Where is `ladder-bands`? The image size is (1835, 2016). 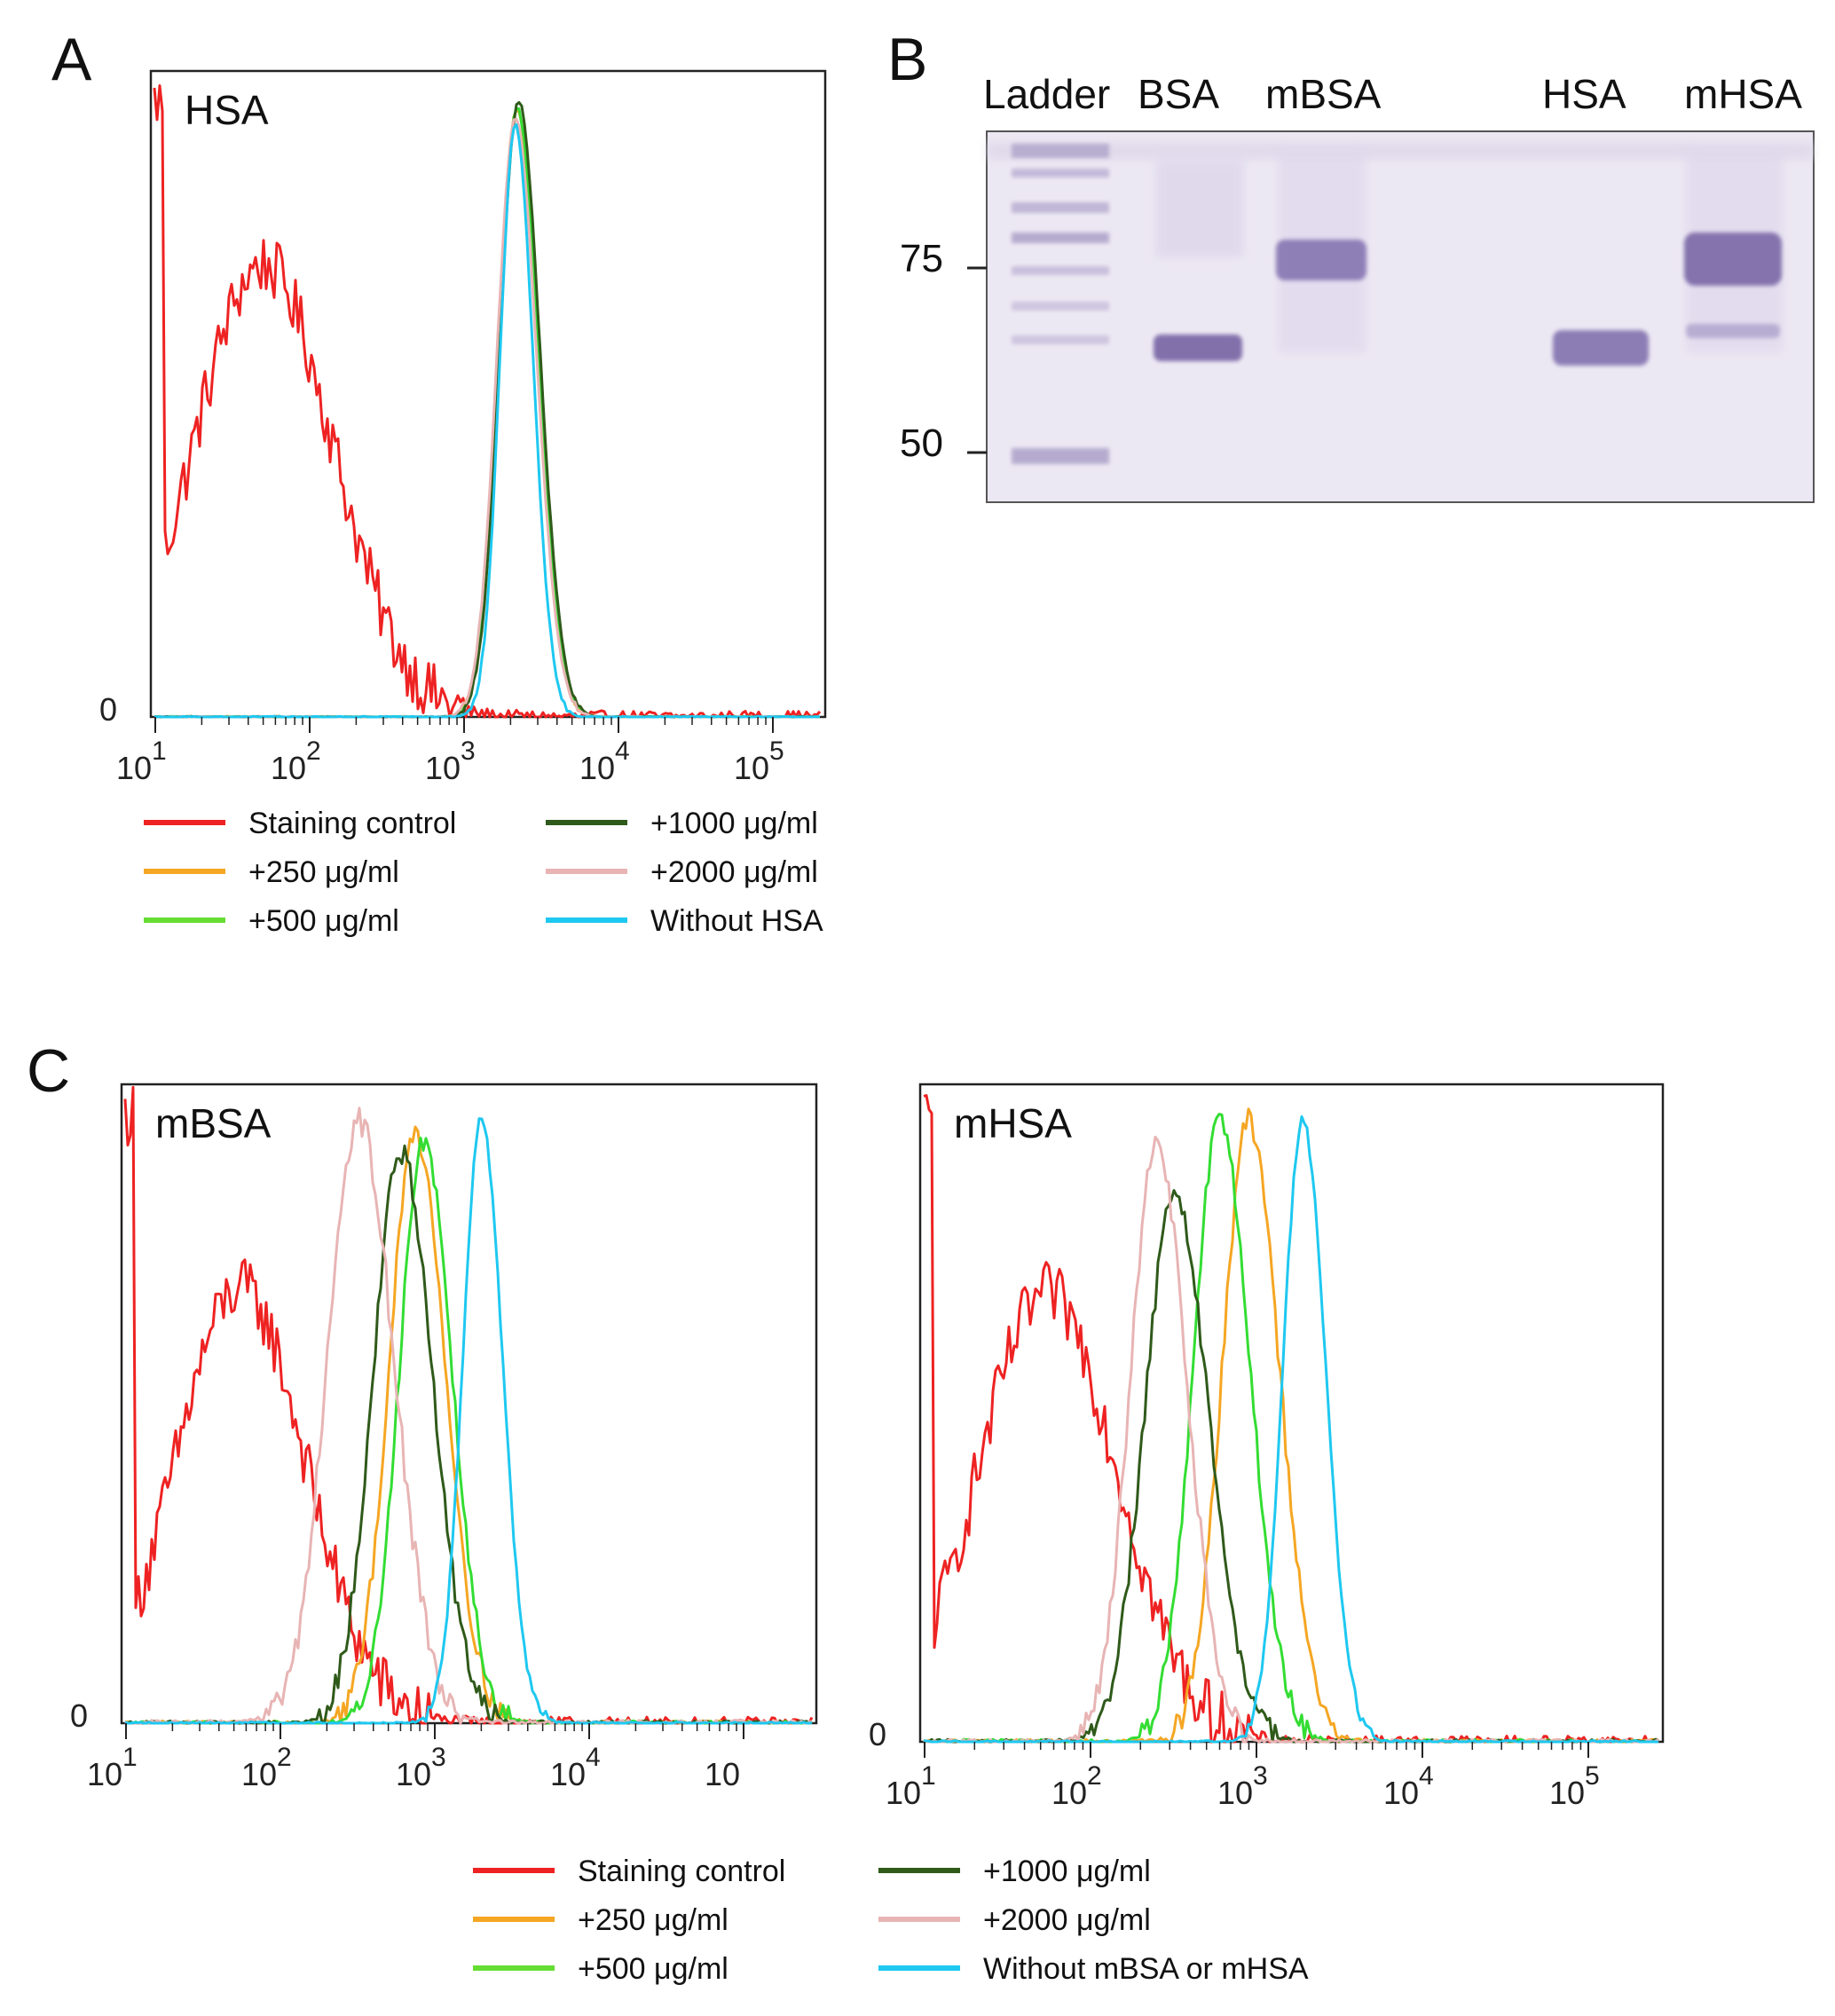
ladder-bands is located at coordinates (1060, 304).